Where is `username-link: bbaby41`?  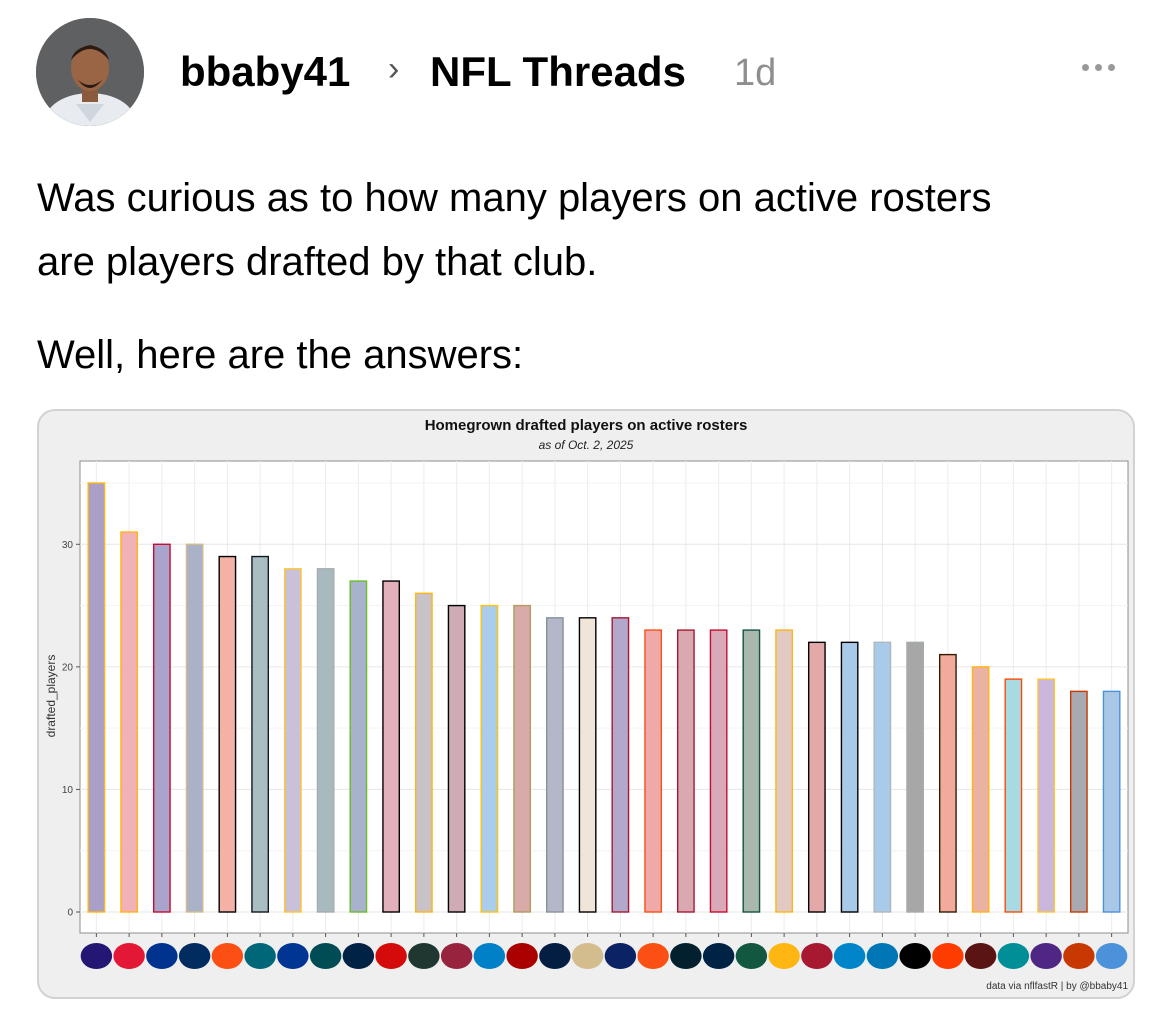 username-link: bbaby41 is located at coordinates (265, 71).